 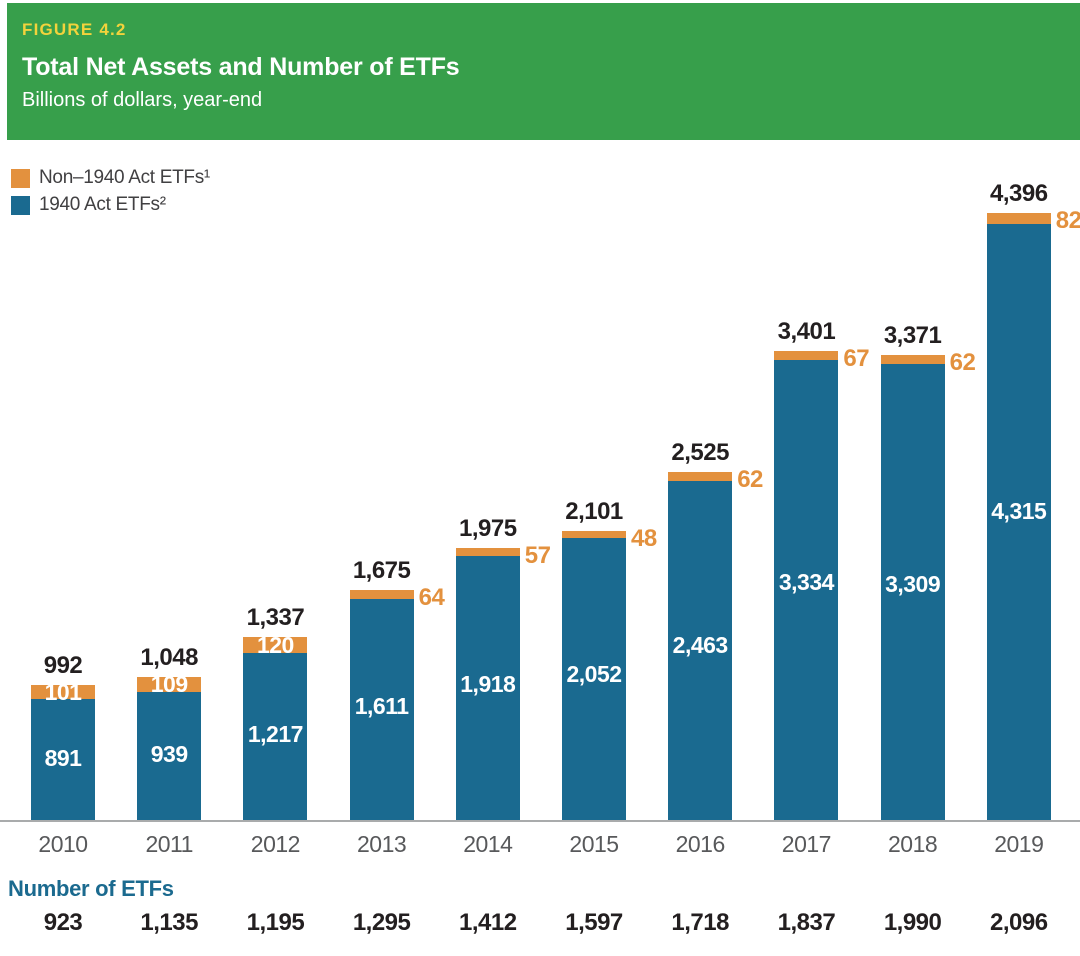 What do you see at coordinates (912, 336) in the screenshot?
I see `bar-total-label: 3,371` at bounding box center [912, 336].